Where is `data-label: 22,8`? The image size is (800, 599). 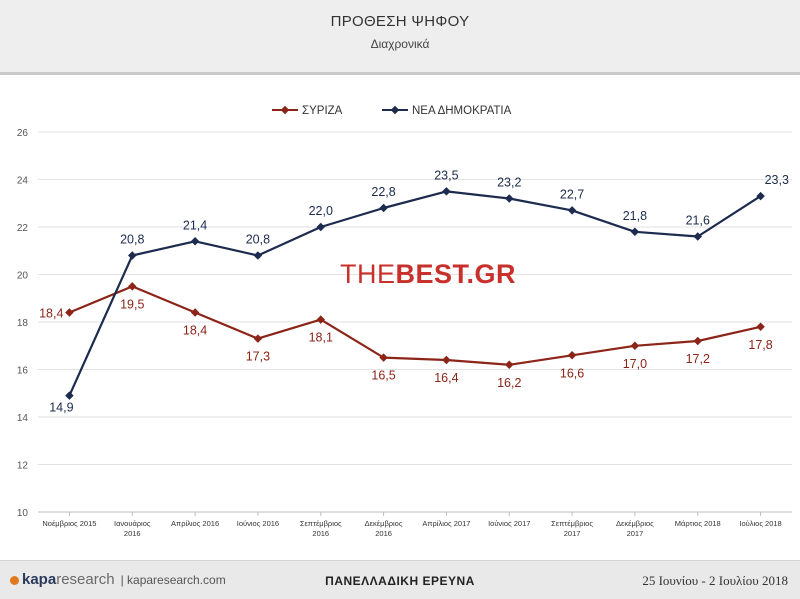 data-label: 22,8 is located at coordinates (383, 192).